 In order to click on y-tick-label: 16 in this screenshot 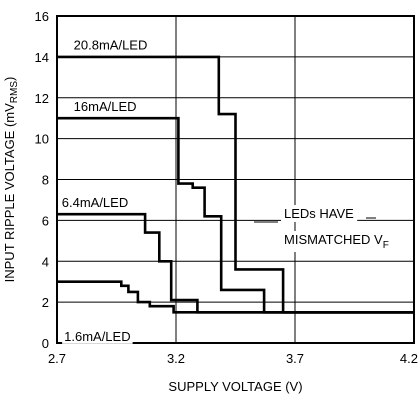, I will do `click(42, 16)`.